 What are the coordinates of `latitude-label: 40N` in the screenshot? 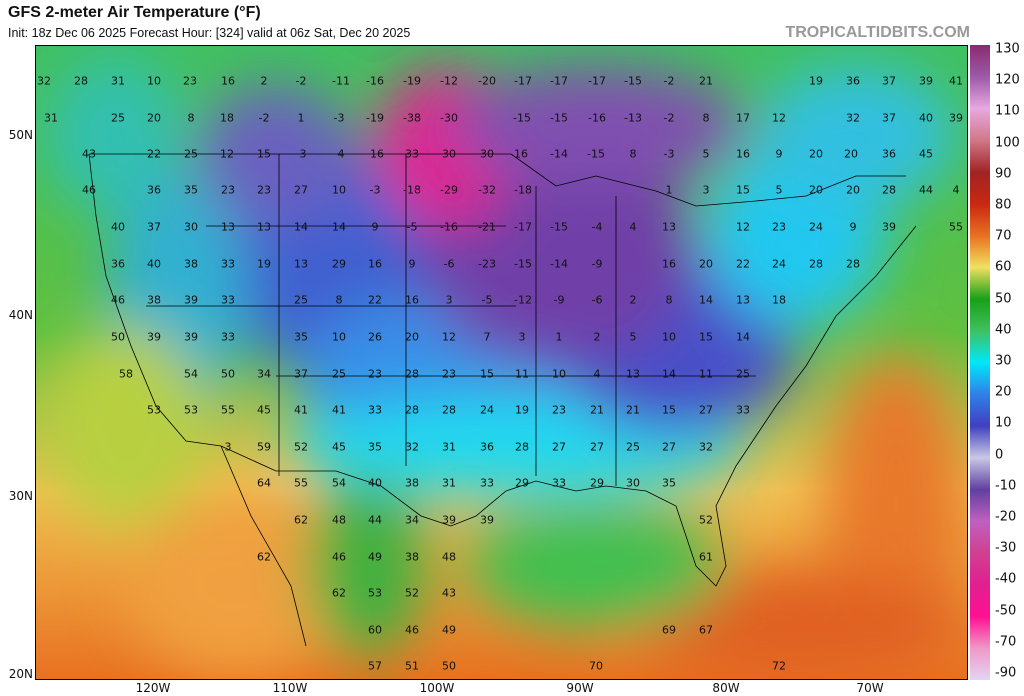 It's located at (20, 315).